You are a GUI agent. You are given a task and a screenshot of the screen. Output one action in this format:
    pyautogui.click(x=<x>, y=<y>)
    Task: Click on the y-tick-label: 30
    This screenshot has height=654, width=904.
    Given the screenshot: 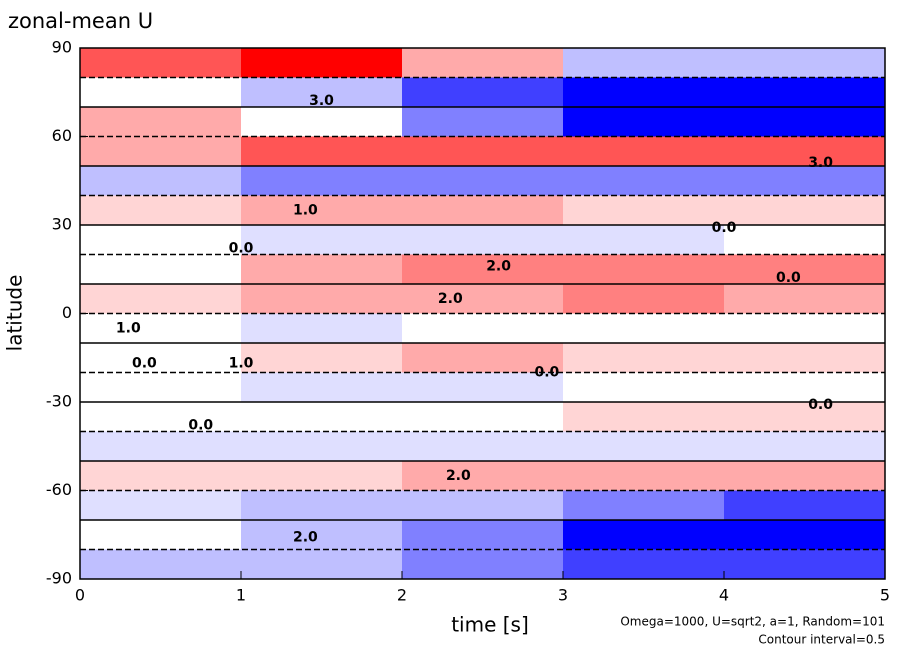 What is the action you would take?
    pyautogui.click(x=62, y=224)
    